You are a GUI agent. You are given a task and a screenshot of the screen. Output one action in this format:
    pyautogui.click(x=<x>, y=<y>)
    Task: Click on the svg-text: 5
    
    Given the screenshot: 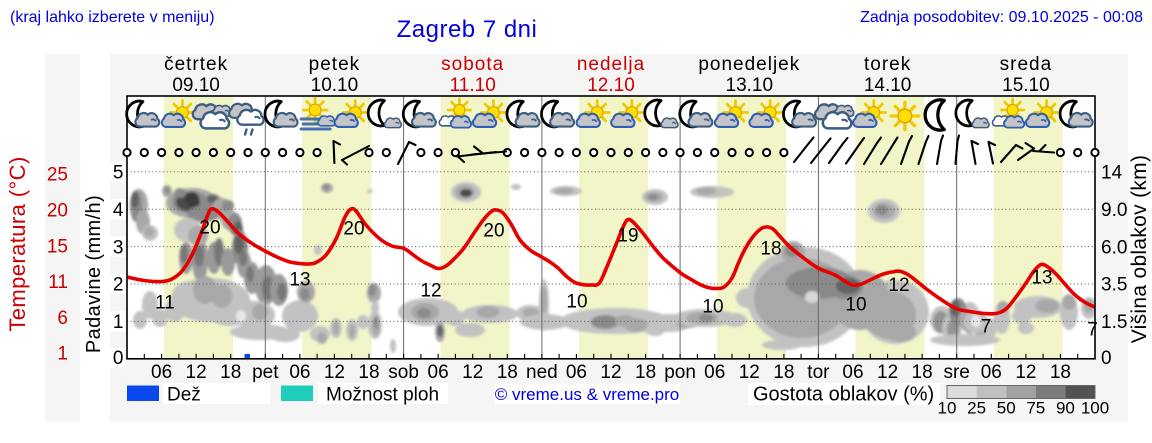 What is the action you would take?
    pyautogui.click(x=118, y=173)
    